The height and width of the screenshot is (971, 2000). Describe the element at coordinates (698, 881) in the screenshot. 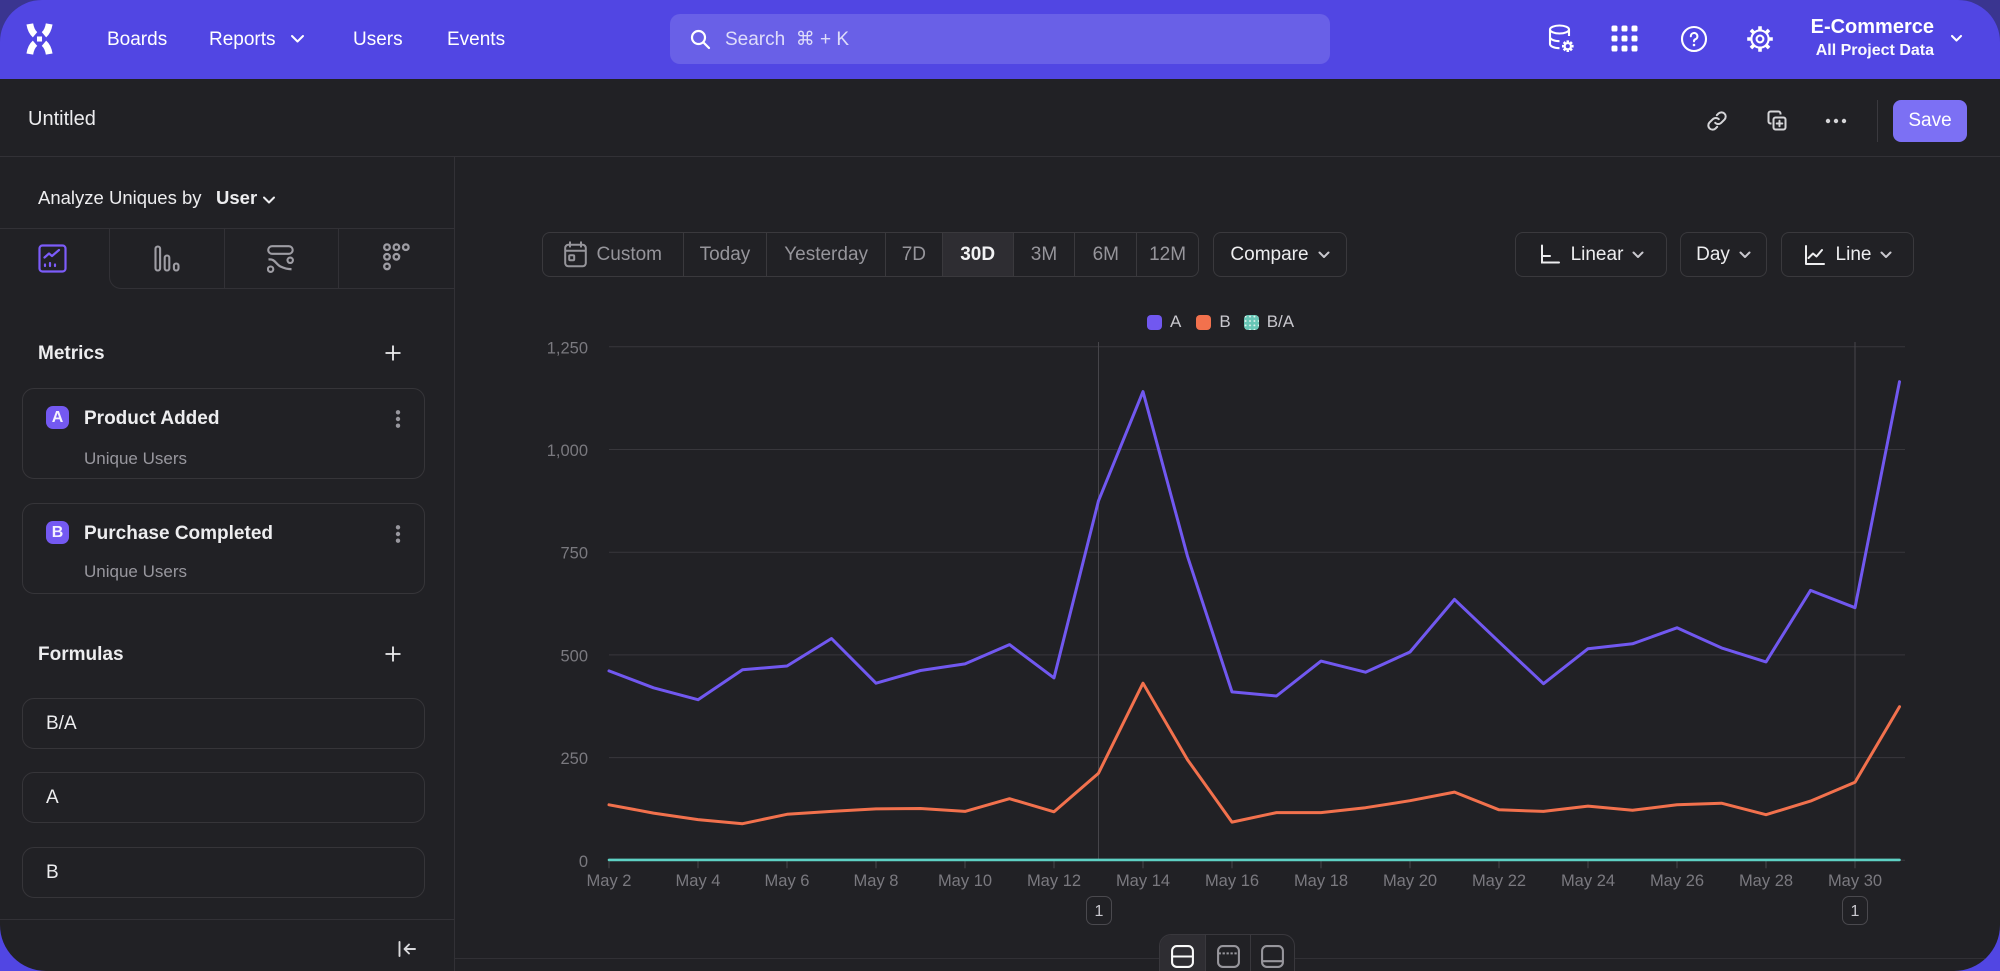

I see `svg-text: May 4` at that location.